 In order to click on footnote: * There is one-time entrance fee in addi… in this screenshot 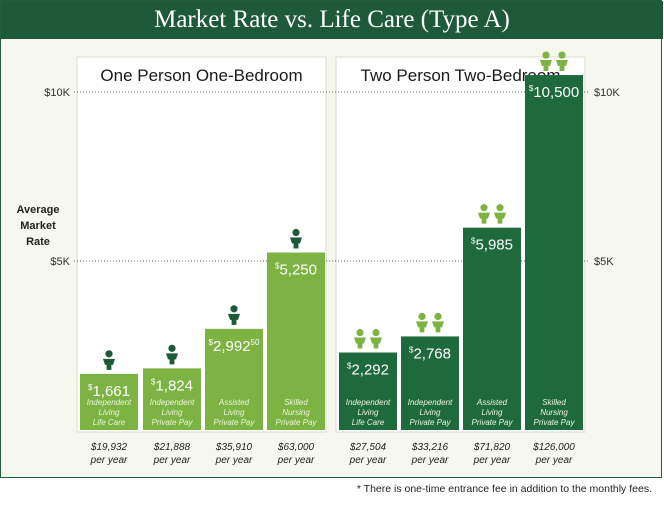, I will do `click(504, 489)`.